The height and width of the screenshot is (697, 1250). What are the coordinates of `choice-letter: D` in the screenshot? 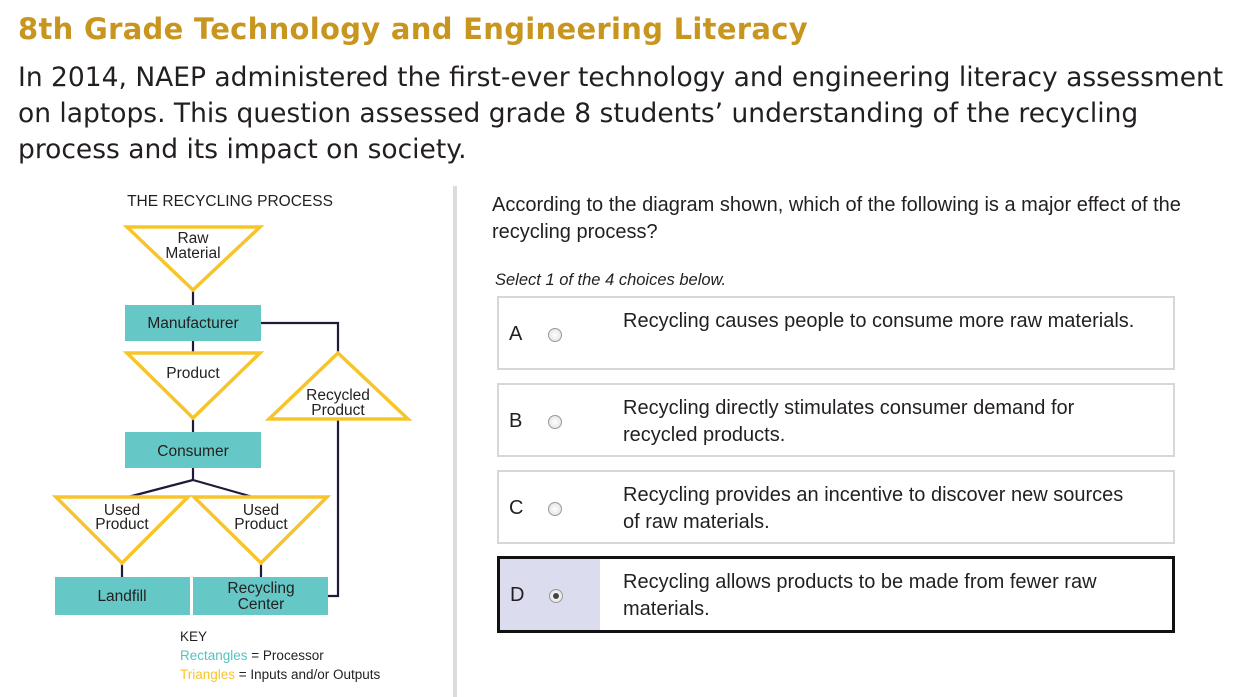 It's located at (517, 595).